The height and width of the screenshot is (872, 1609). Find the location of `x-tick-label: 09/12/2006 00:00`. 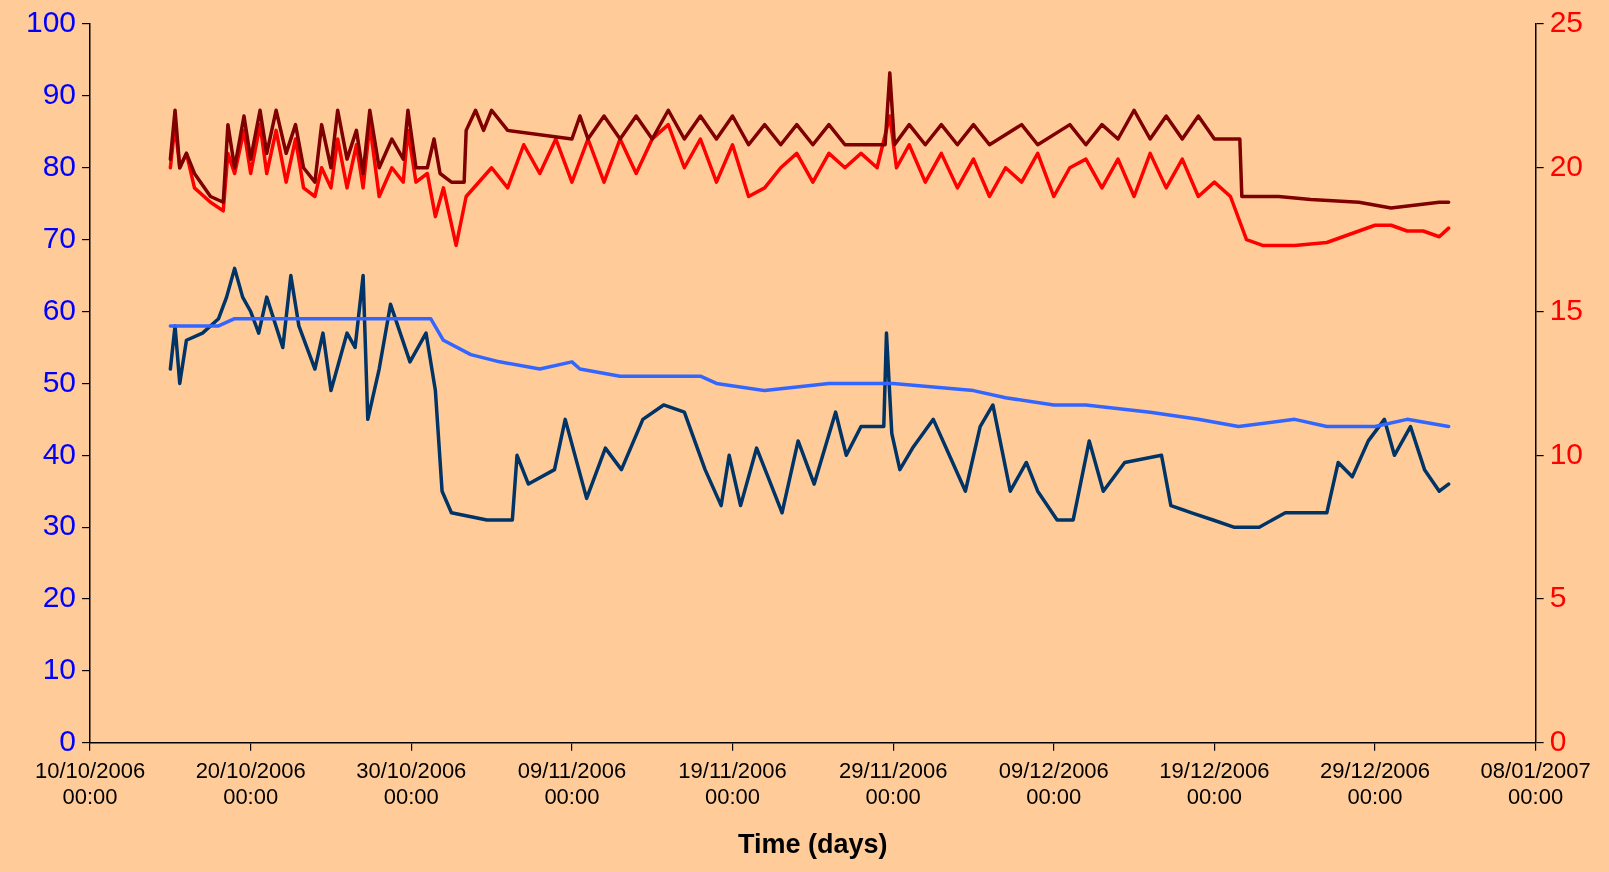

x-tick-label: 09/12/2006 00:00 is located at coordinates (1053, 784).